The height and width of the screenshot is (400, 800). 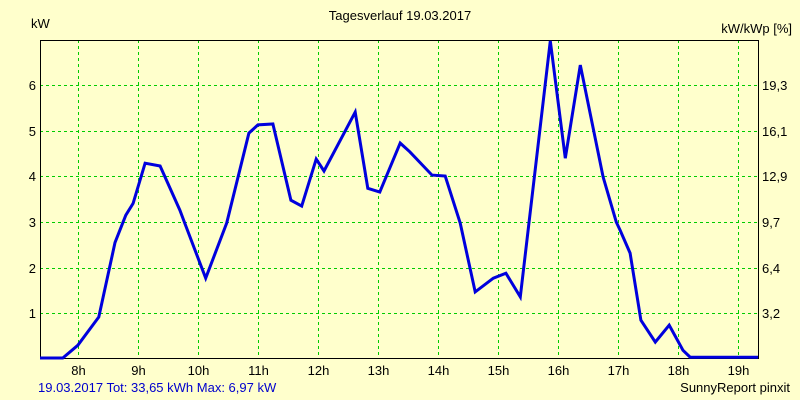 What do you see at coordinates (378, 370) in the screenshot?
I see `x-axis-tick-13h: 13h` at bounding box center [378, 370].